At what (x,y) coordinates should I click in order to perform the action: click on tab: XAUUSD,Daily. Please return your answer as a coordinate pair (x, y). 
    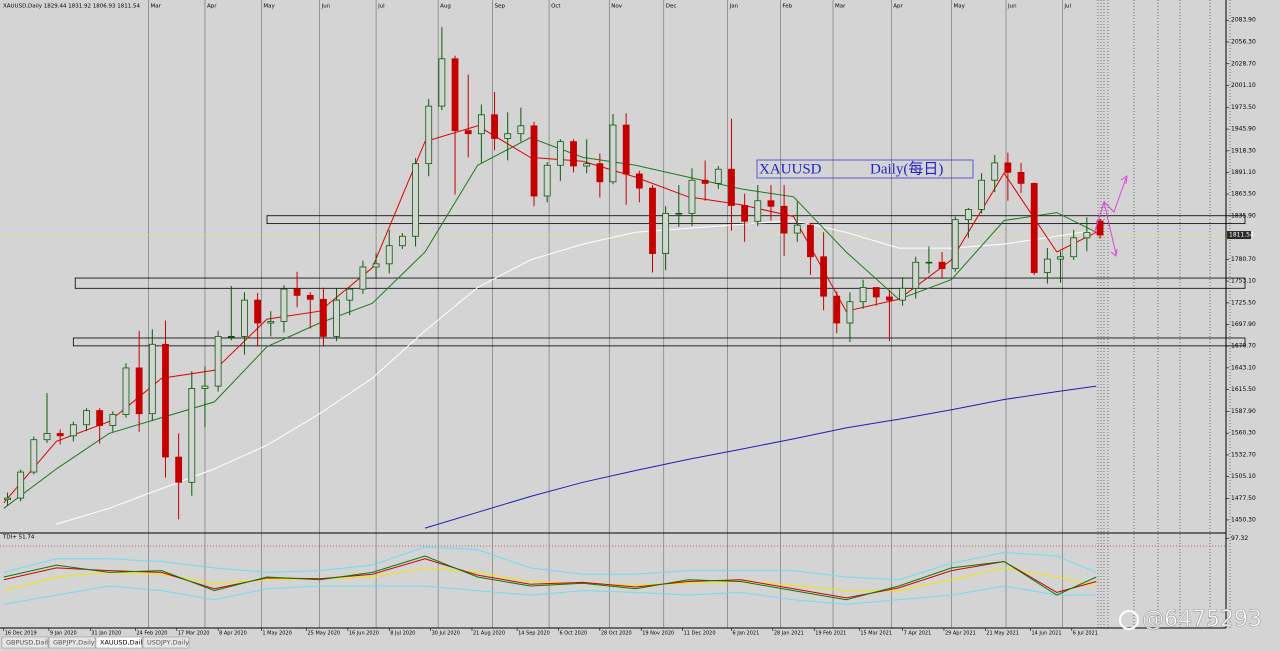
    Looking at the image, I should click on (120, 642).